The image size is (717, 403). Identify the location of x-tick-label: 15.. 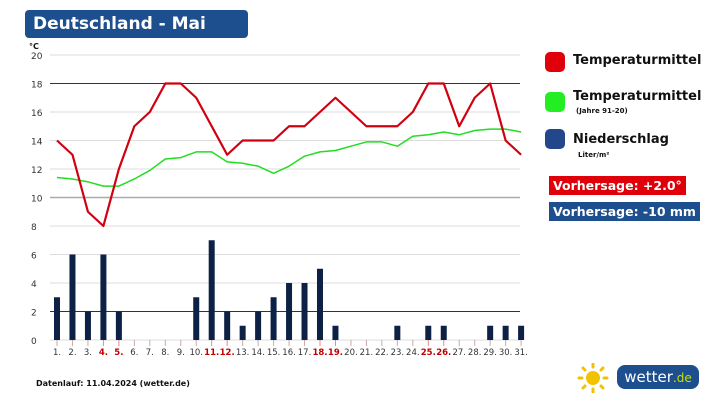
(274, 353).